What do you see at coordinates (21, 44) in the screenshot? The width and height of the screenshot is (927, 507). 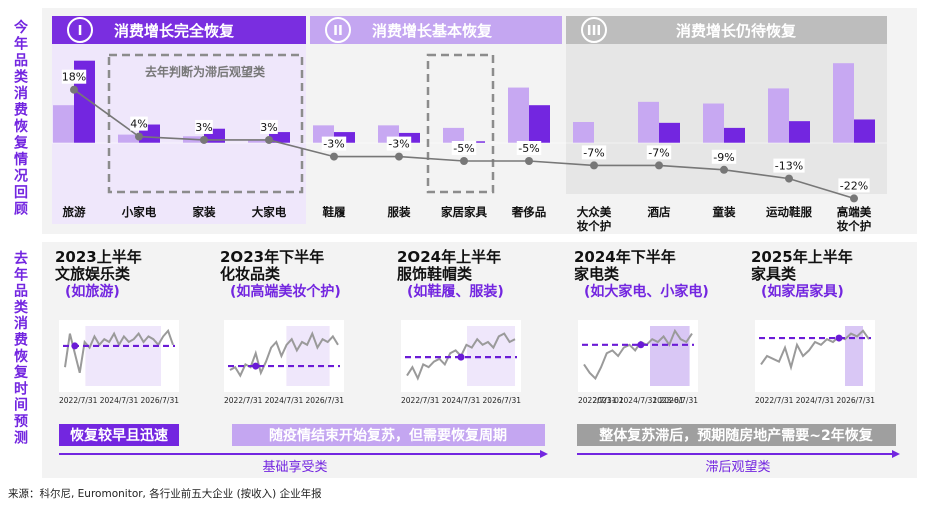 I see `top-side-label-char: 年` at bounding box center [21, 44].